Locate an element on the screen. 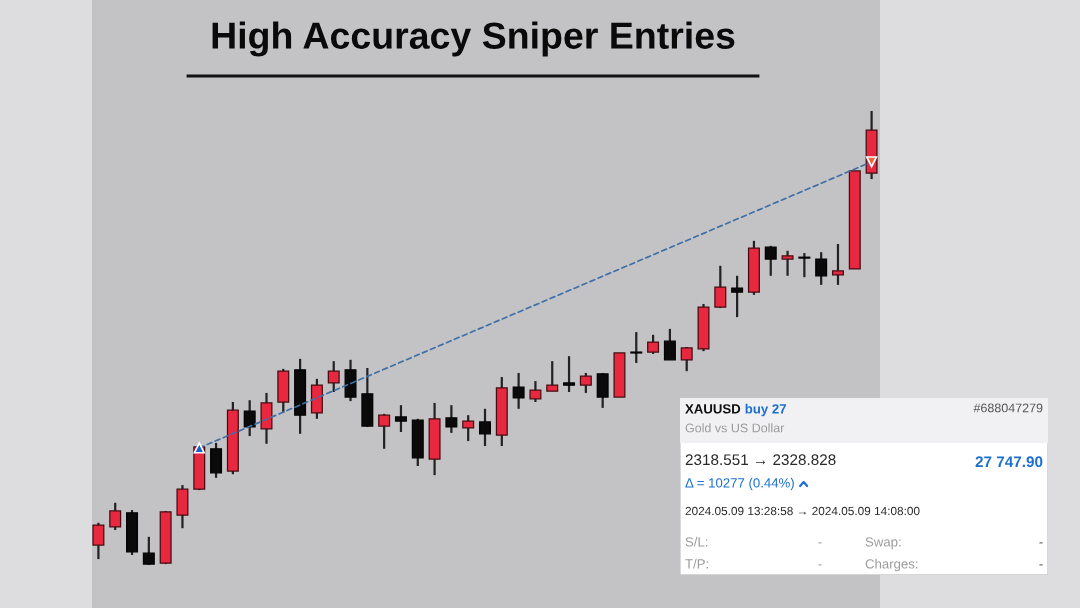 Image resolution: width=1080 pixels, height=608 pixels. annotation: XAUUSD is located at coordinates (713, 409).